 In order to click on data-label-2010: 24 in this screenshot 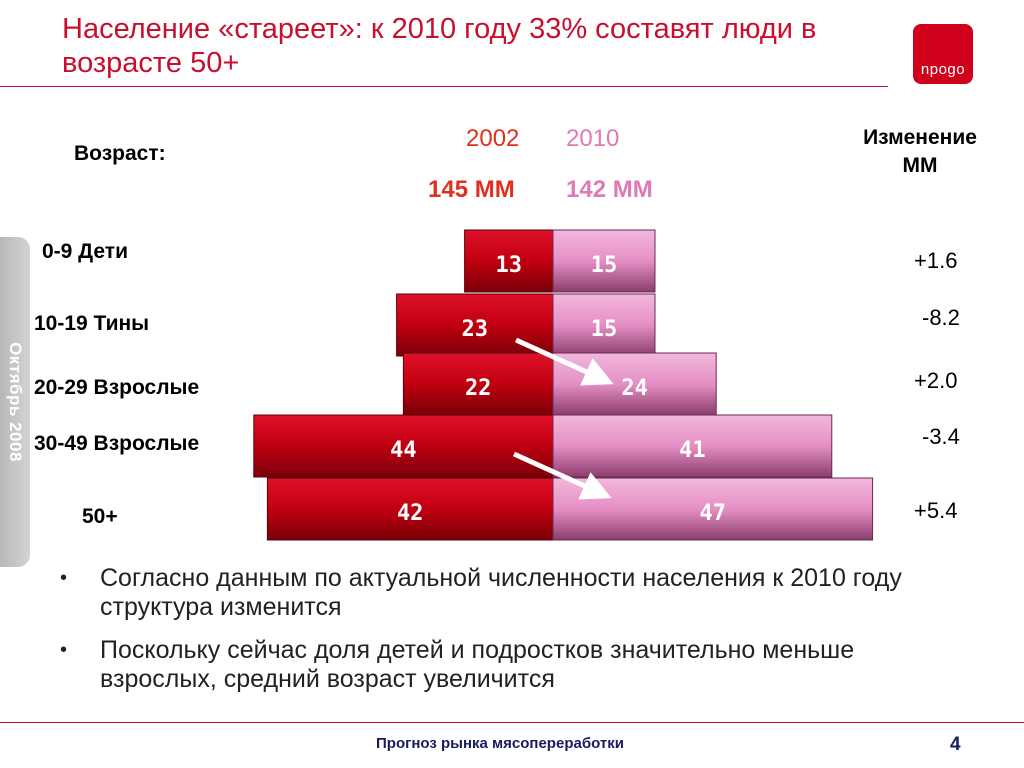, I will do `click(634, 388)`.